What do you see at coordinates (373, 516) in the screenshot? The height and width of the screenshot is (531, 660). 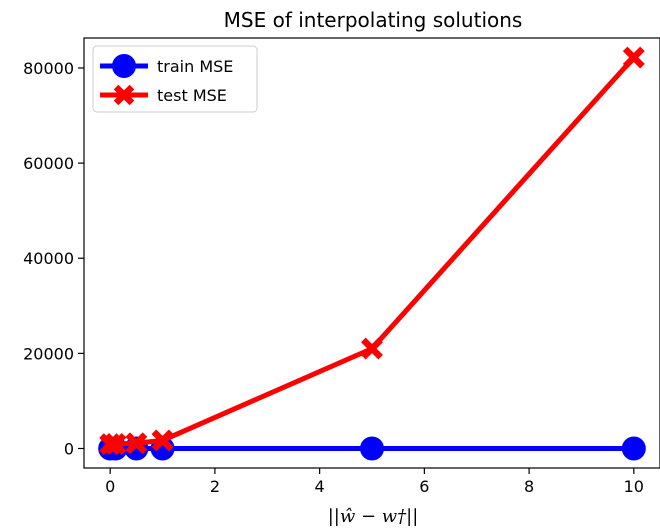 I see `x-axis-label: ||ŵ − w†||` at bounding box center [373, 516].